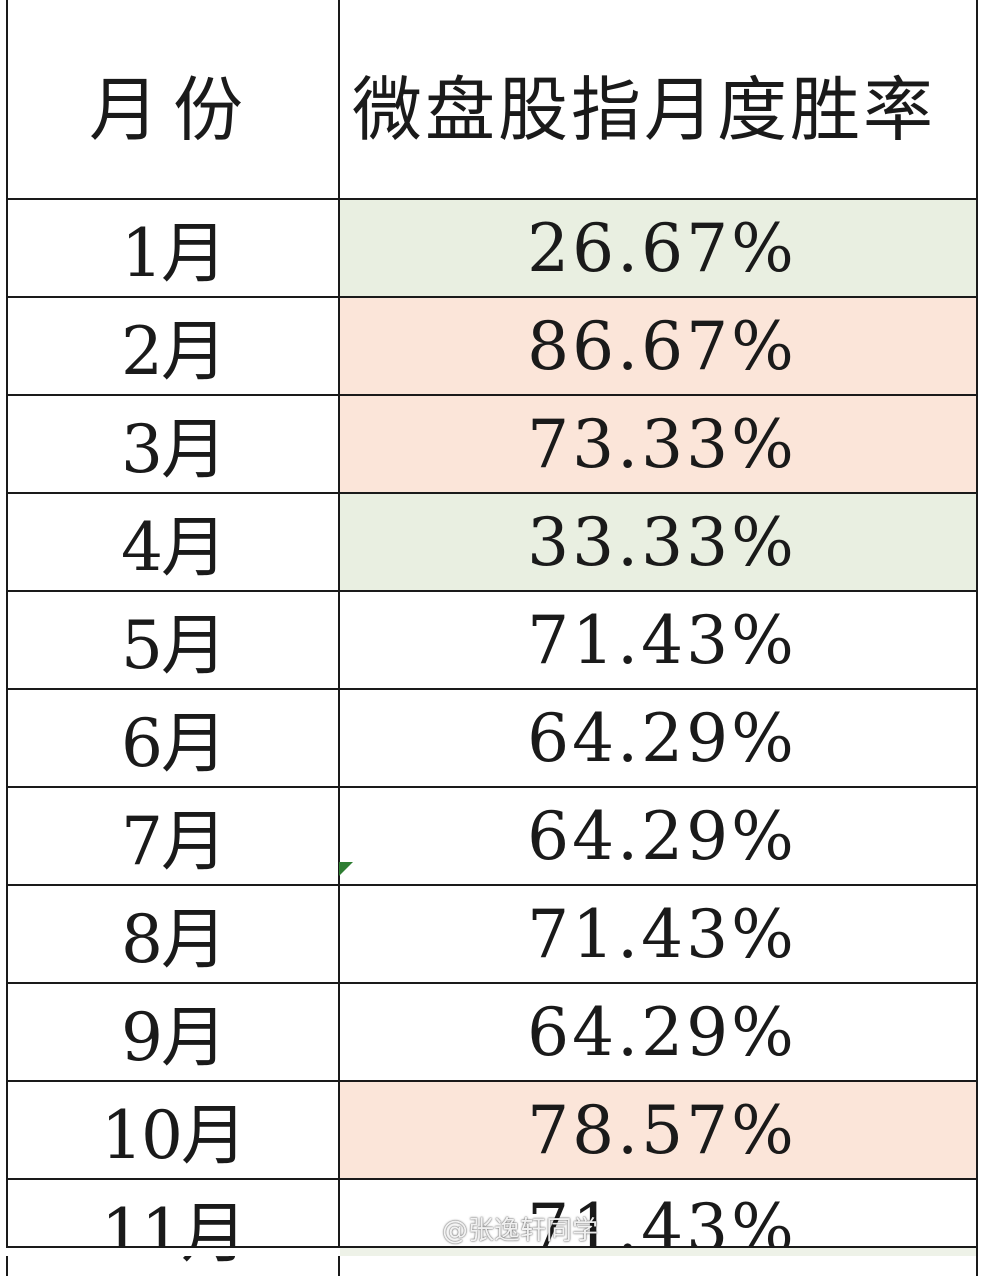 The height and width of the screenshot is (1276, 984). Describe the element at coordinates (173, 934) in the screenshot. I see `month-cell: 8月` at that location.